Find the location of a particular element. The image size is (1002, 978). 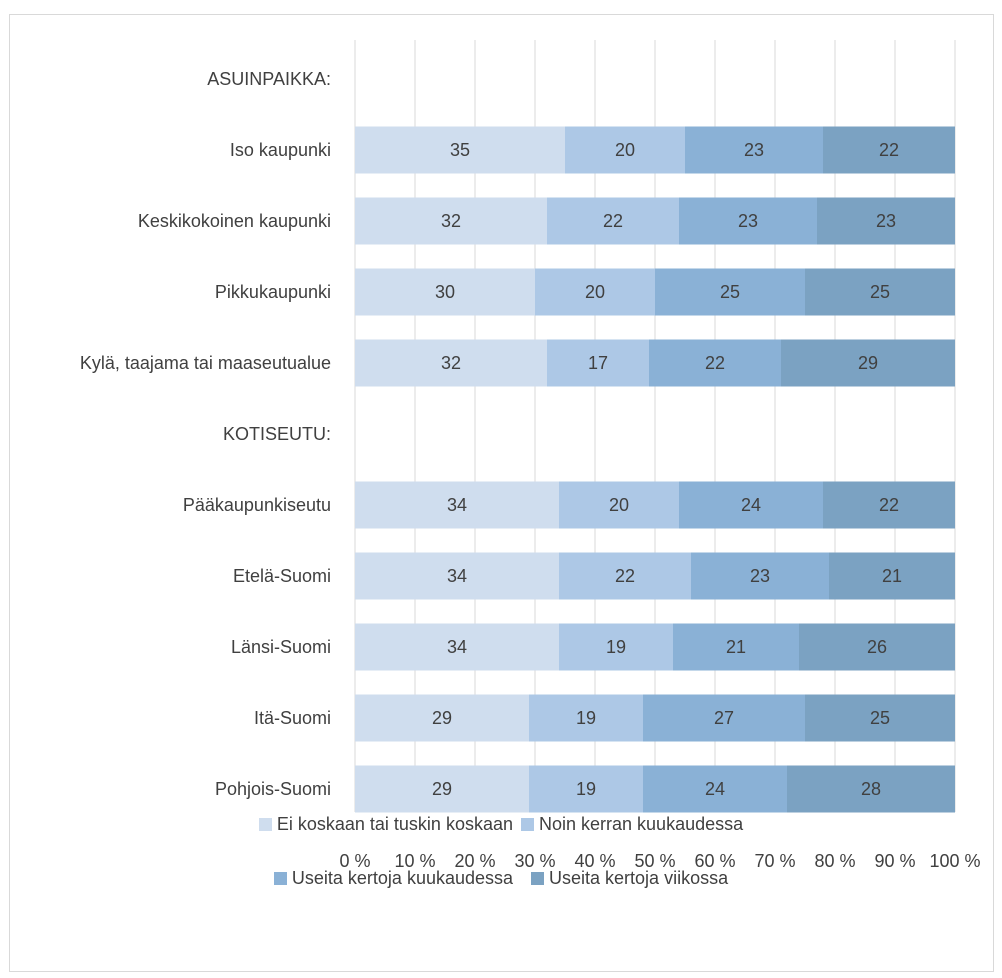

category-label: Kylä, taajama tai maaseutualue is located at coordinates (205, 363).